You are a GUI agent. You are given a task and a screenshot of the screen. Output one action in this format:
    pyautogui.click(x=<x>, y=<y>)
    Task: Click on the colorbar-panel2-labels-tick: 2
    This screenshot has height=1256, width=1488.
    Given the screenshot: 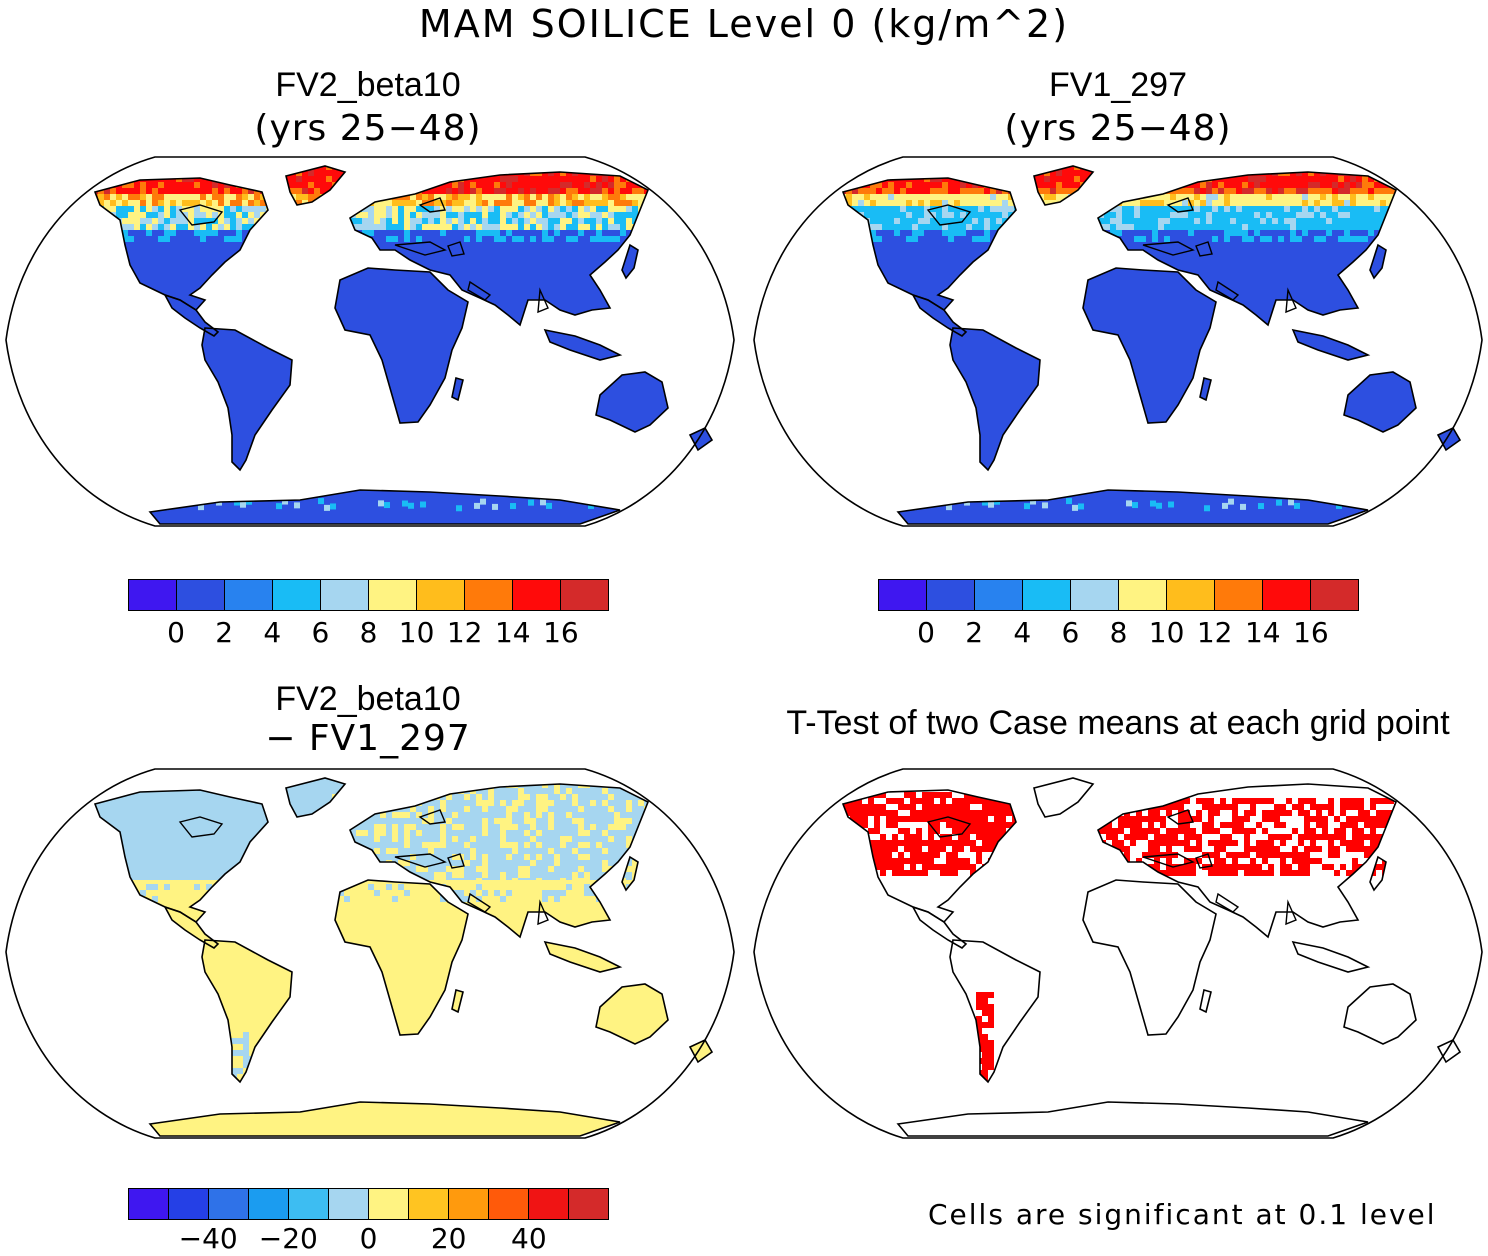 What is the action you would take?
    pyautogui.click(x=974, y=632)
    